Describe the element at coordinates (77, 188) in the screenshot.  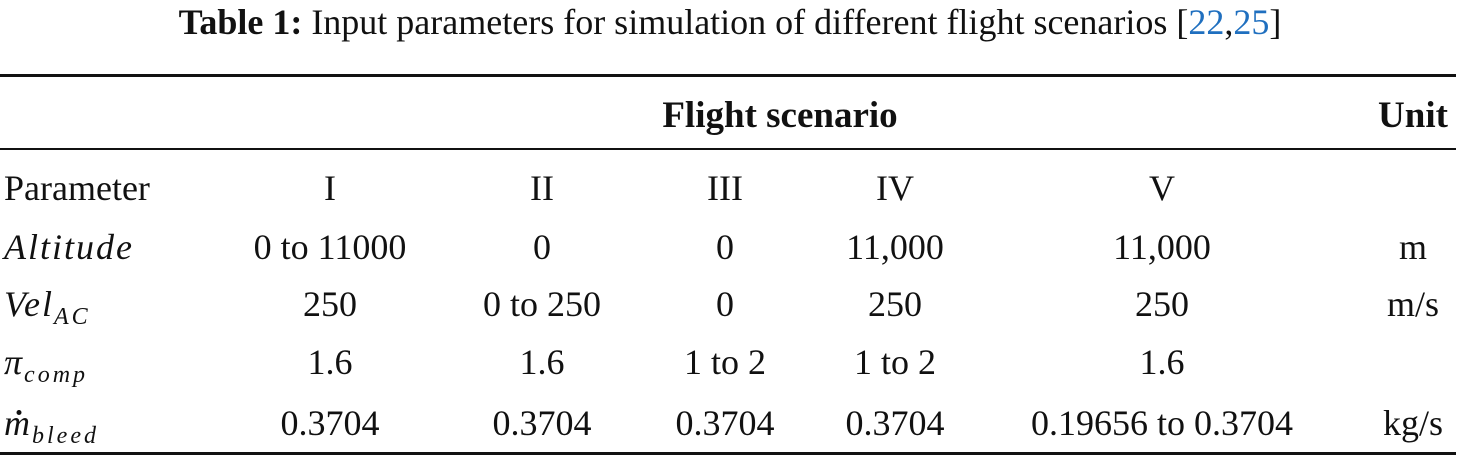
I see `header-parameter: Parameter` at that location.